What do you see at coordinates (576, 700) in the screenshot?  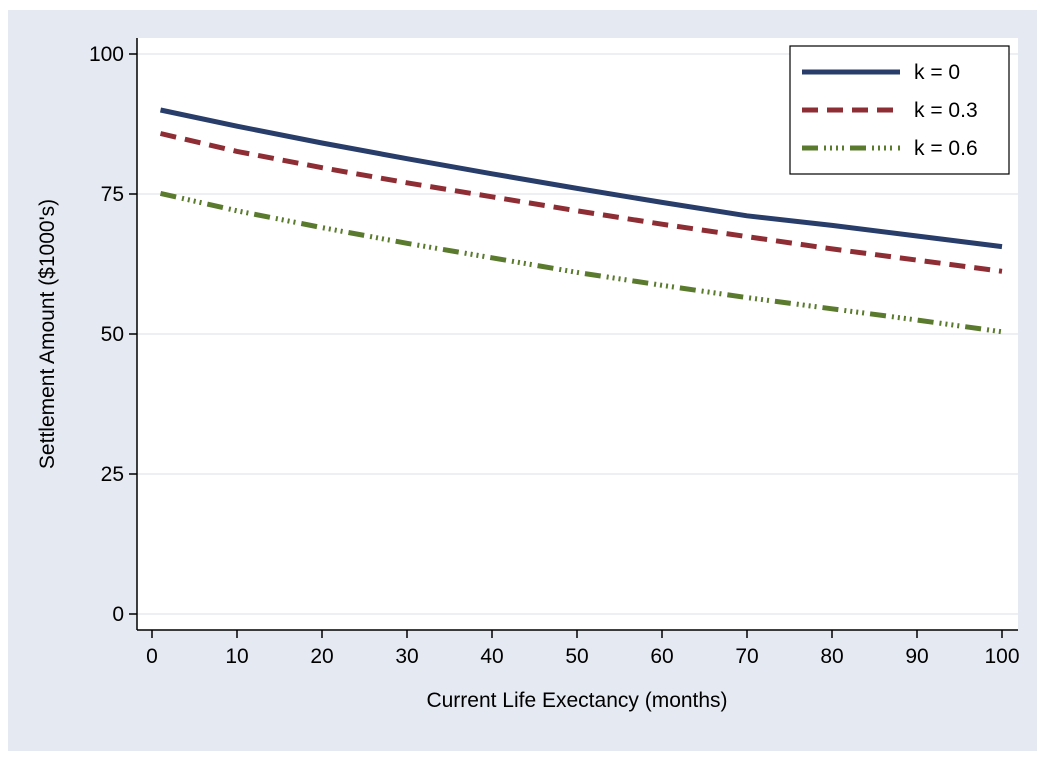 I see `x-axis-label: Current Life Exectancy (months)` at bounding box center [576, 700].